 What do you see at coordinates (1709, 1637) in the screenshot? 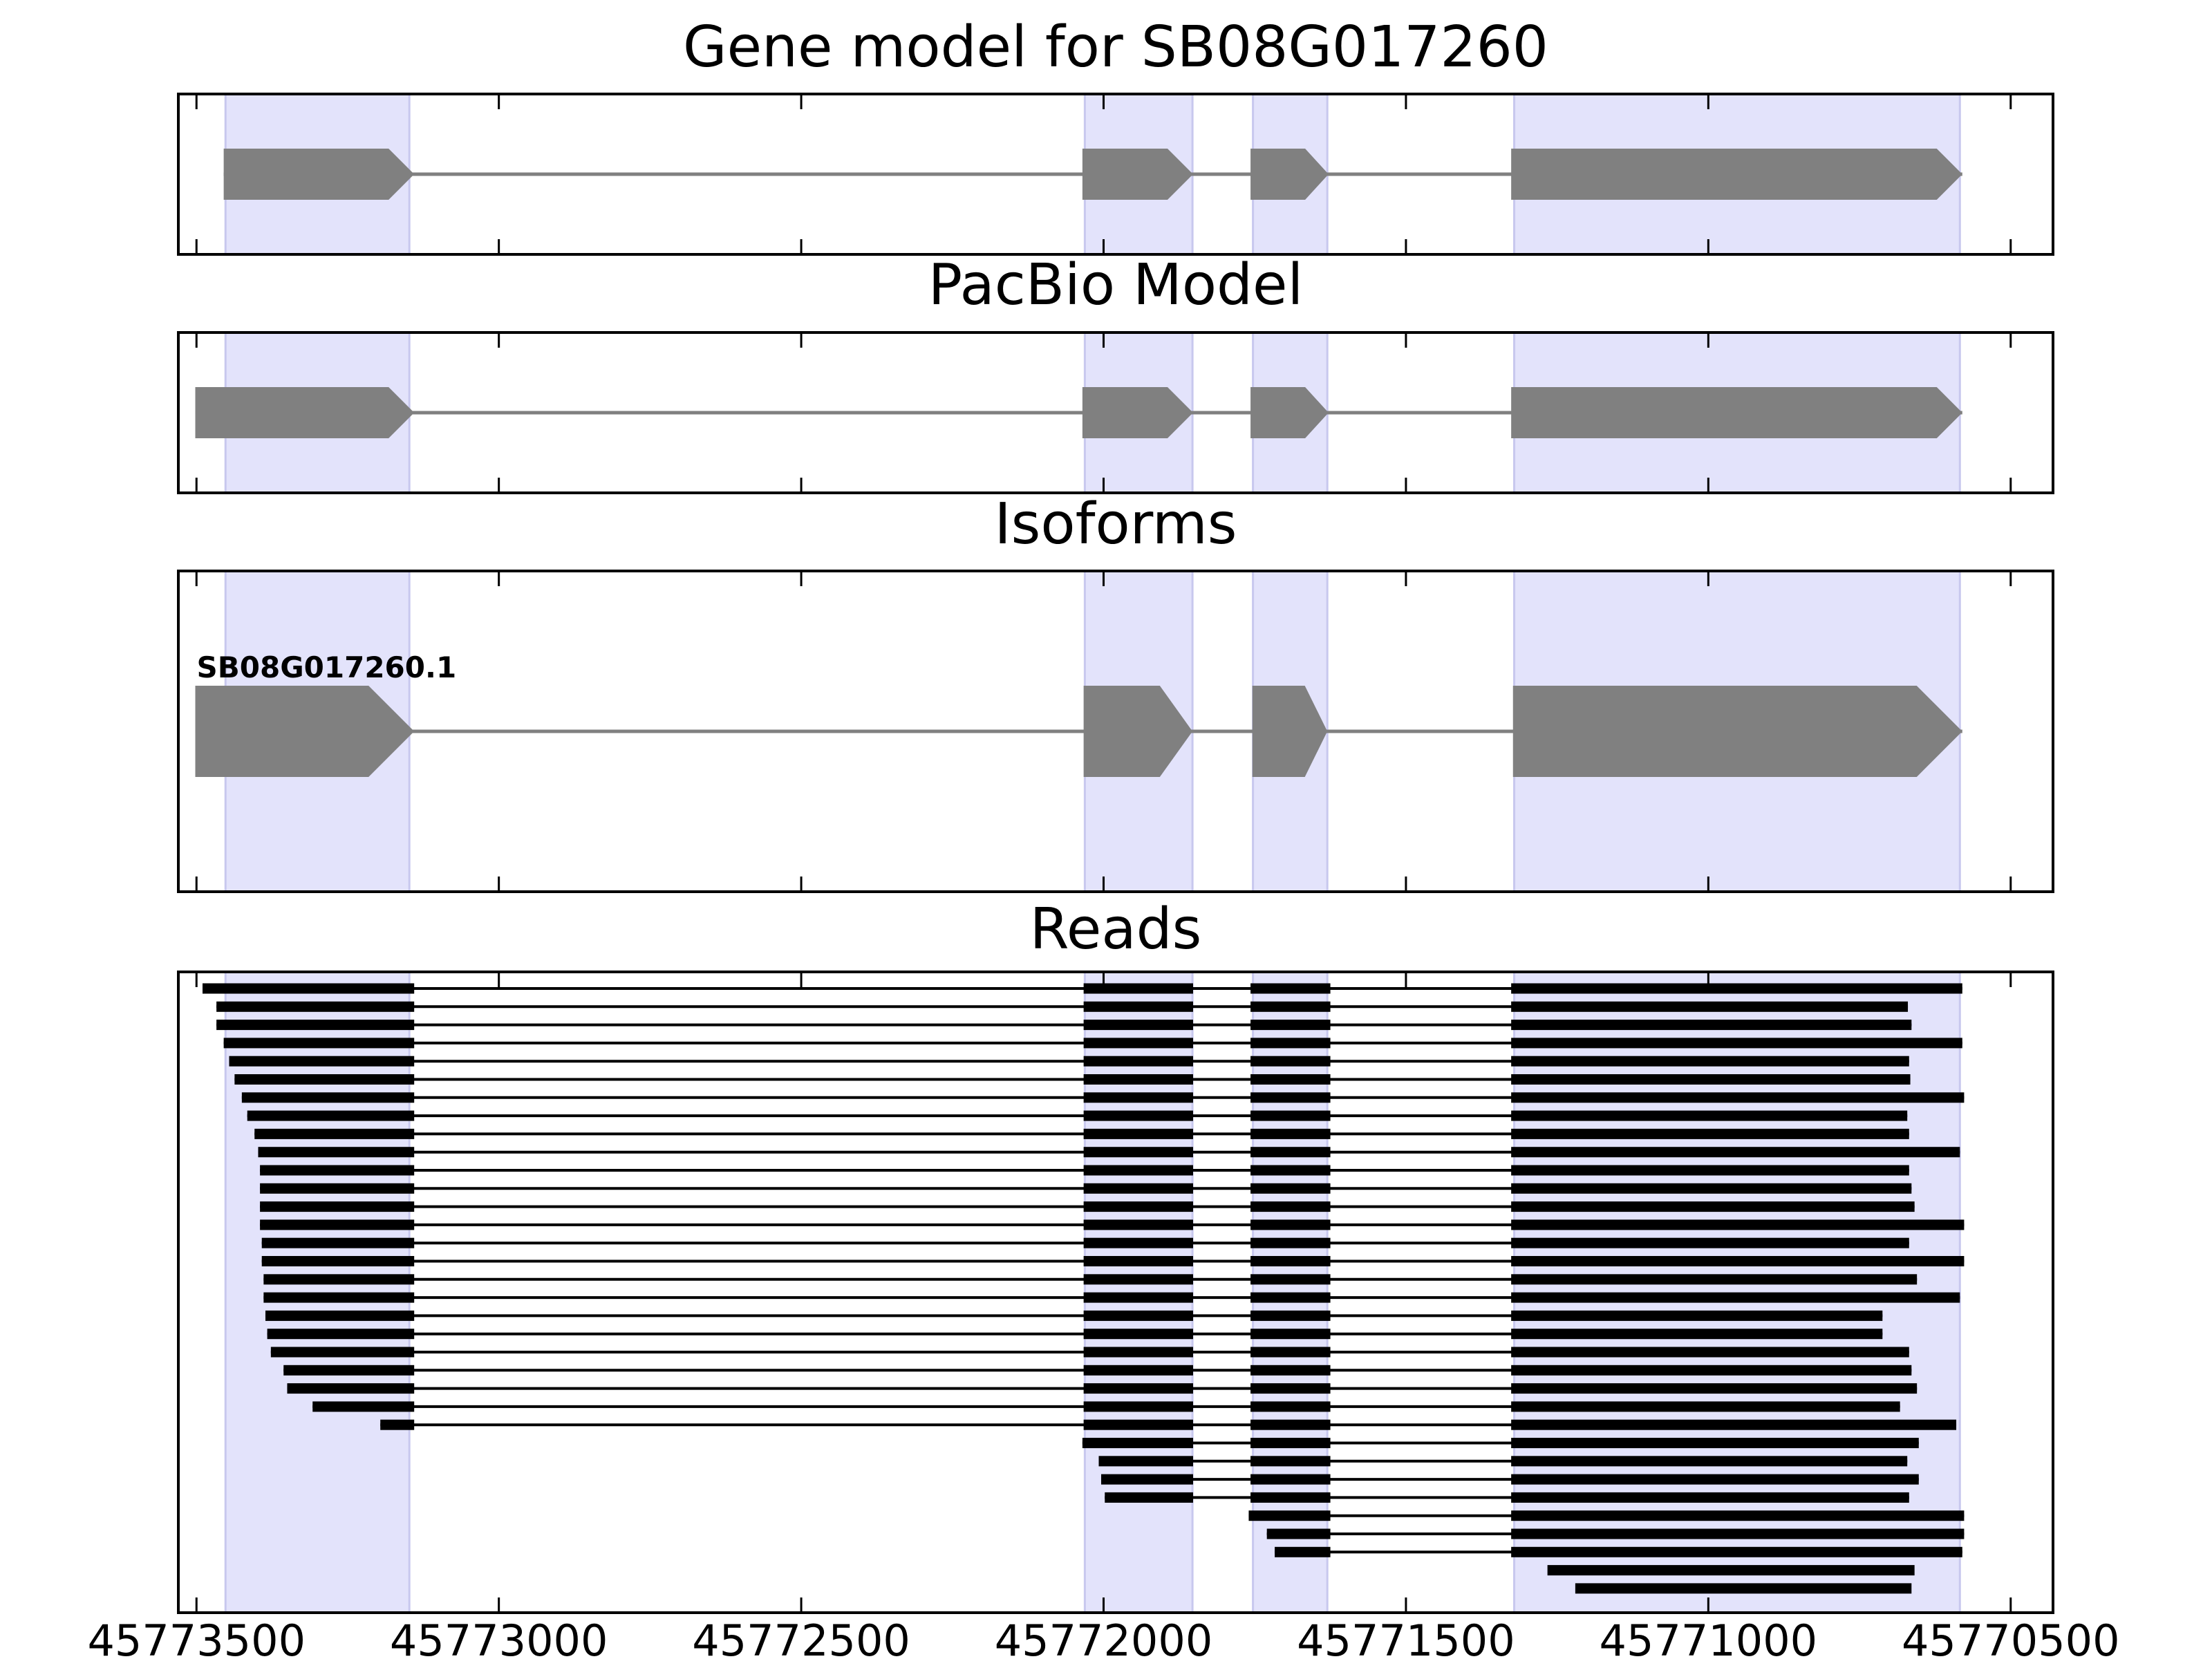
I see `x-tick-label-6: 45771000` at bounding box center [1709, 1637].